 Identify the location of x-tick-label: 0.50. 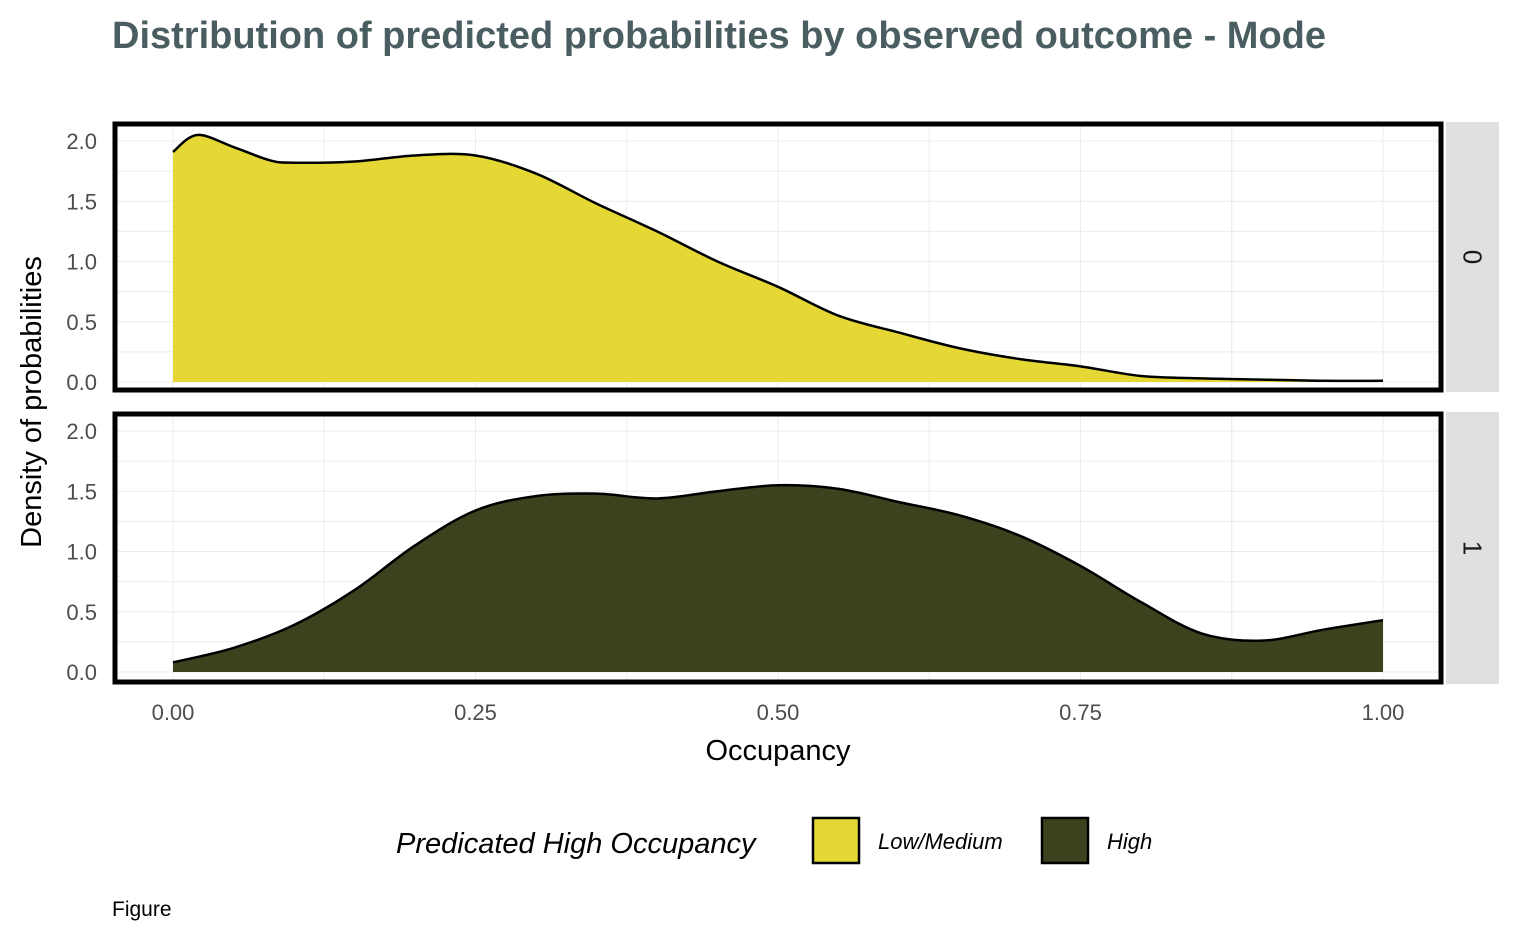
(778, 712).